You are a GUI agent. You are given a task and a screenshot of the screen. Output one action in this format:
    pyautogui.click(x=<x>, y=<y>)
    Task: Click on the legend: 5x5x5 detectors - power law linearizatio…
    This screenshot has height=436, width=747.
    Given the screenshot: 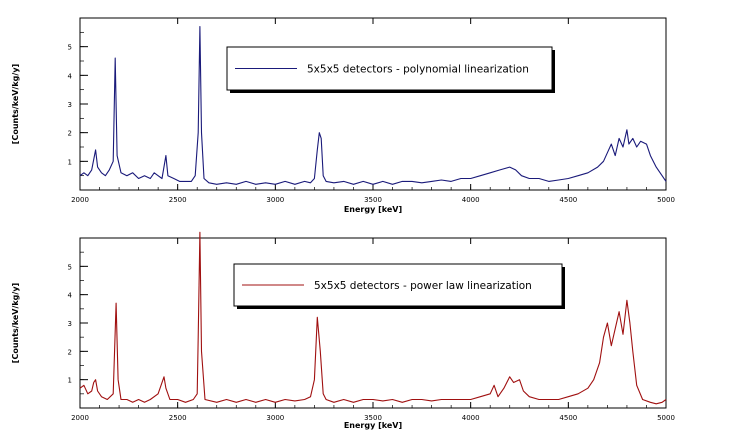 What is the action you would take?
    pyautogui.click(x=399, y=286)
    